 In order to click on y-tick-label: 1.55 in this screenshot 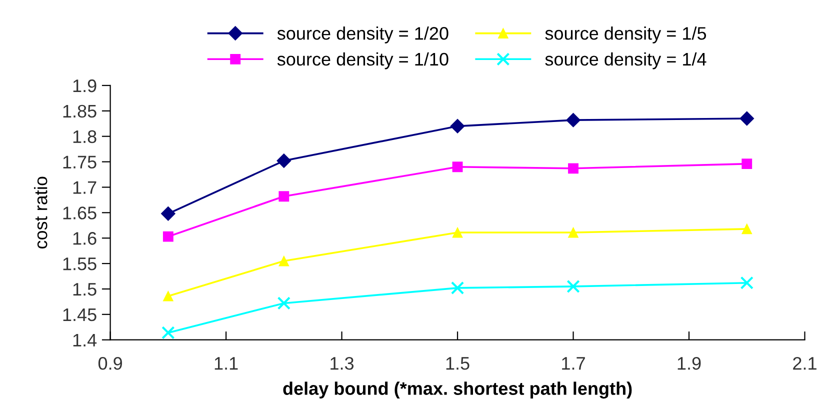, I will do `click(79, 264)`.